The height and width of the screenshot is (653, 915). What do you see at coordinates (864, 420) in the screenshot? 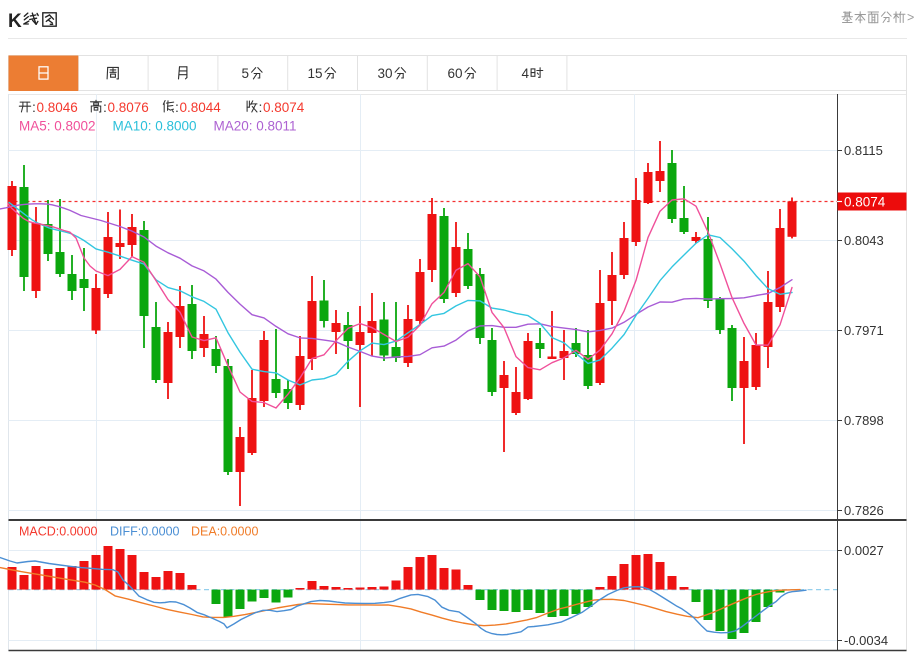
I see `svg-text: 0.7898` at bounding box center [864, 420].